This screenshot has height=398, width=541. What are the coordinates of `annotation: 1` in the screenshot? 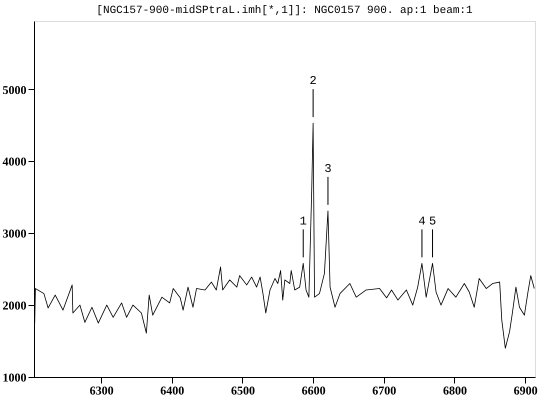 It's located at (303, 221).